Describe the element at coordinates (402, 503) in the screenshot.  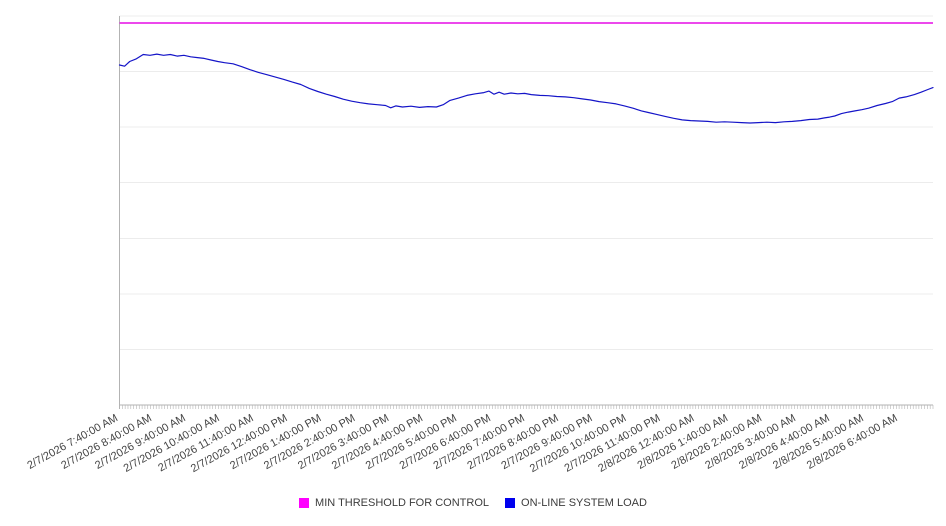
I see `legend-label-min-threshold: MIN THRESHOLD FOR CONTROL` at that location.